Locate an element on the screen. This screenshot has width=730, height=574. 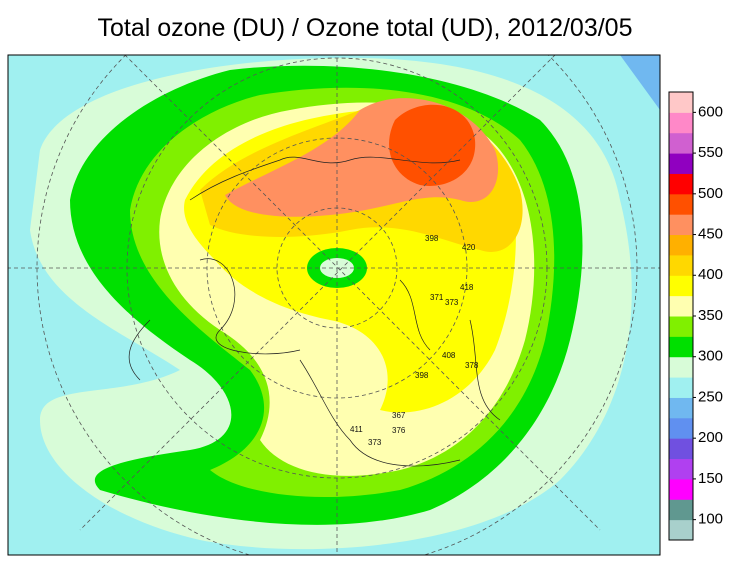
station-value: 418 is located at coordinates (467, 287).